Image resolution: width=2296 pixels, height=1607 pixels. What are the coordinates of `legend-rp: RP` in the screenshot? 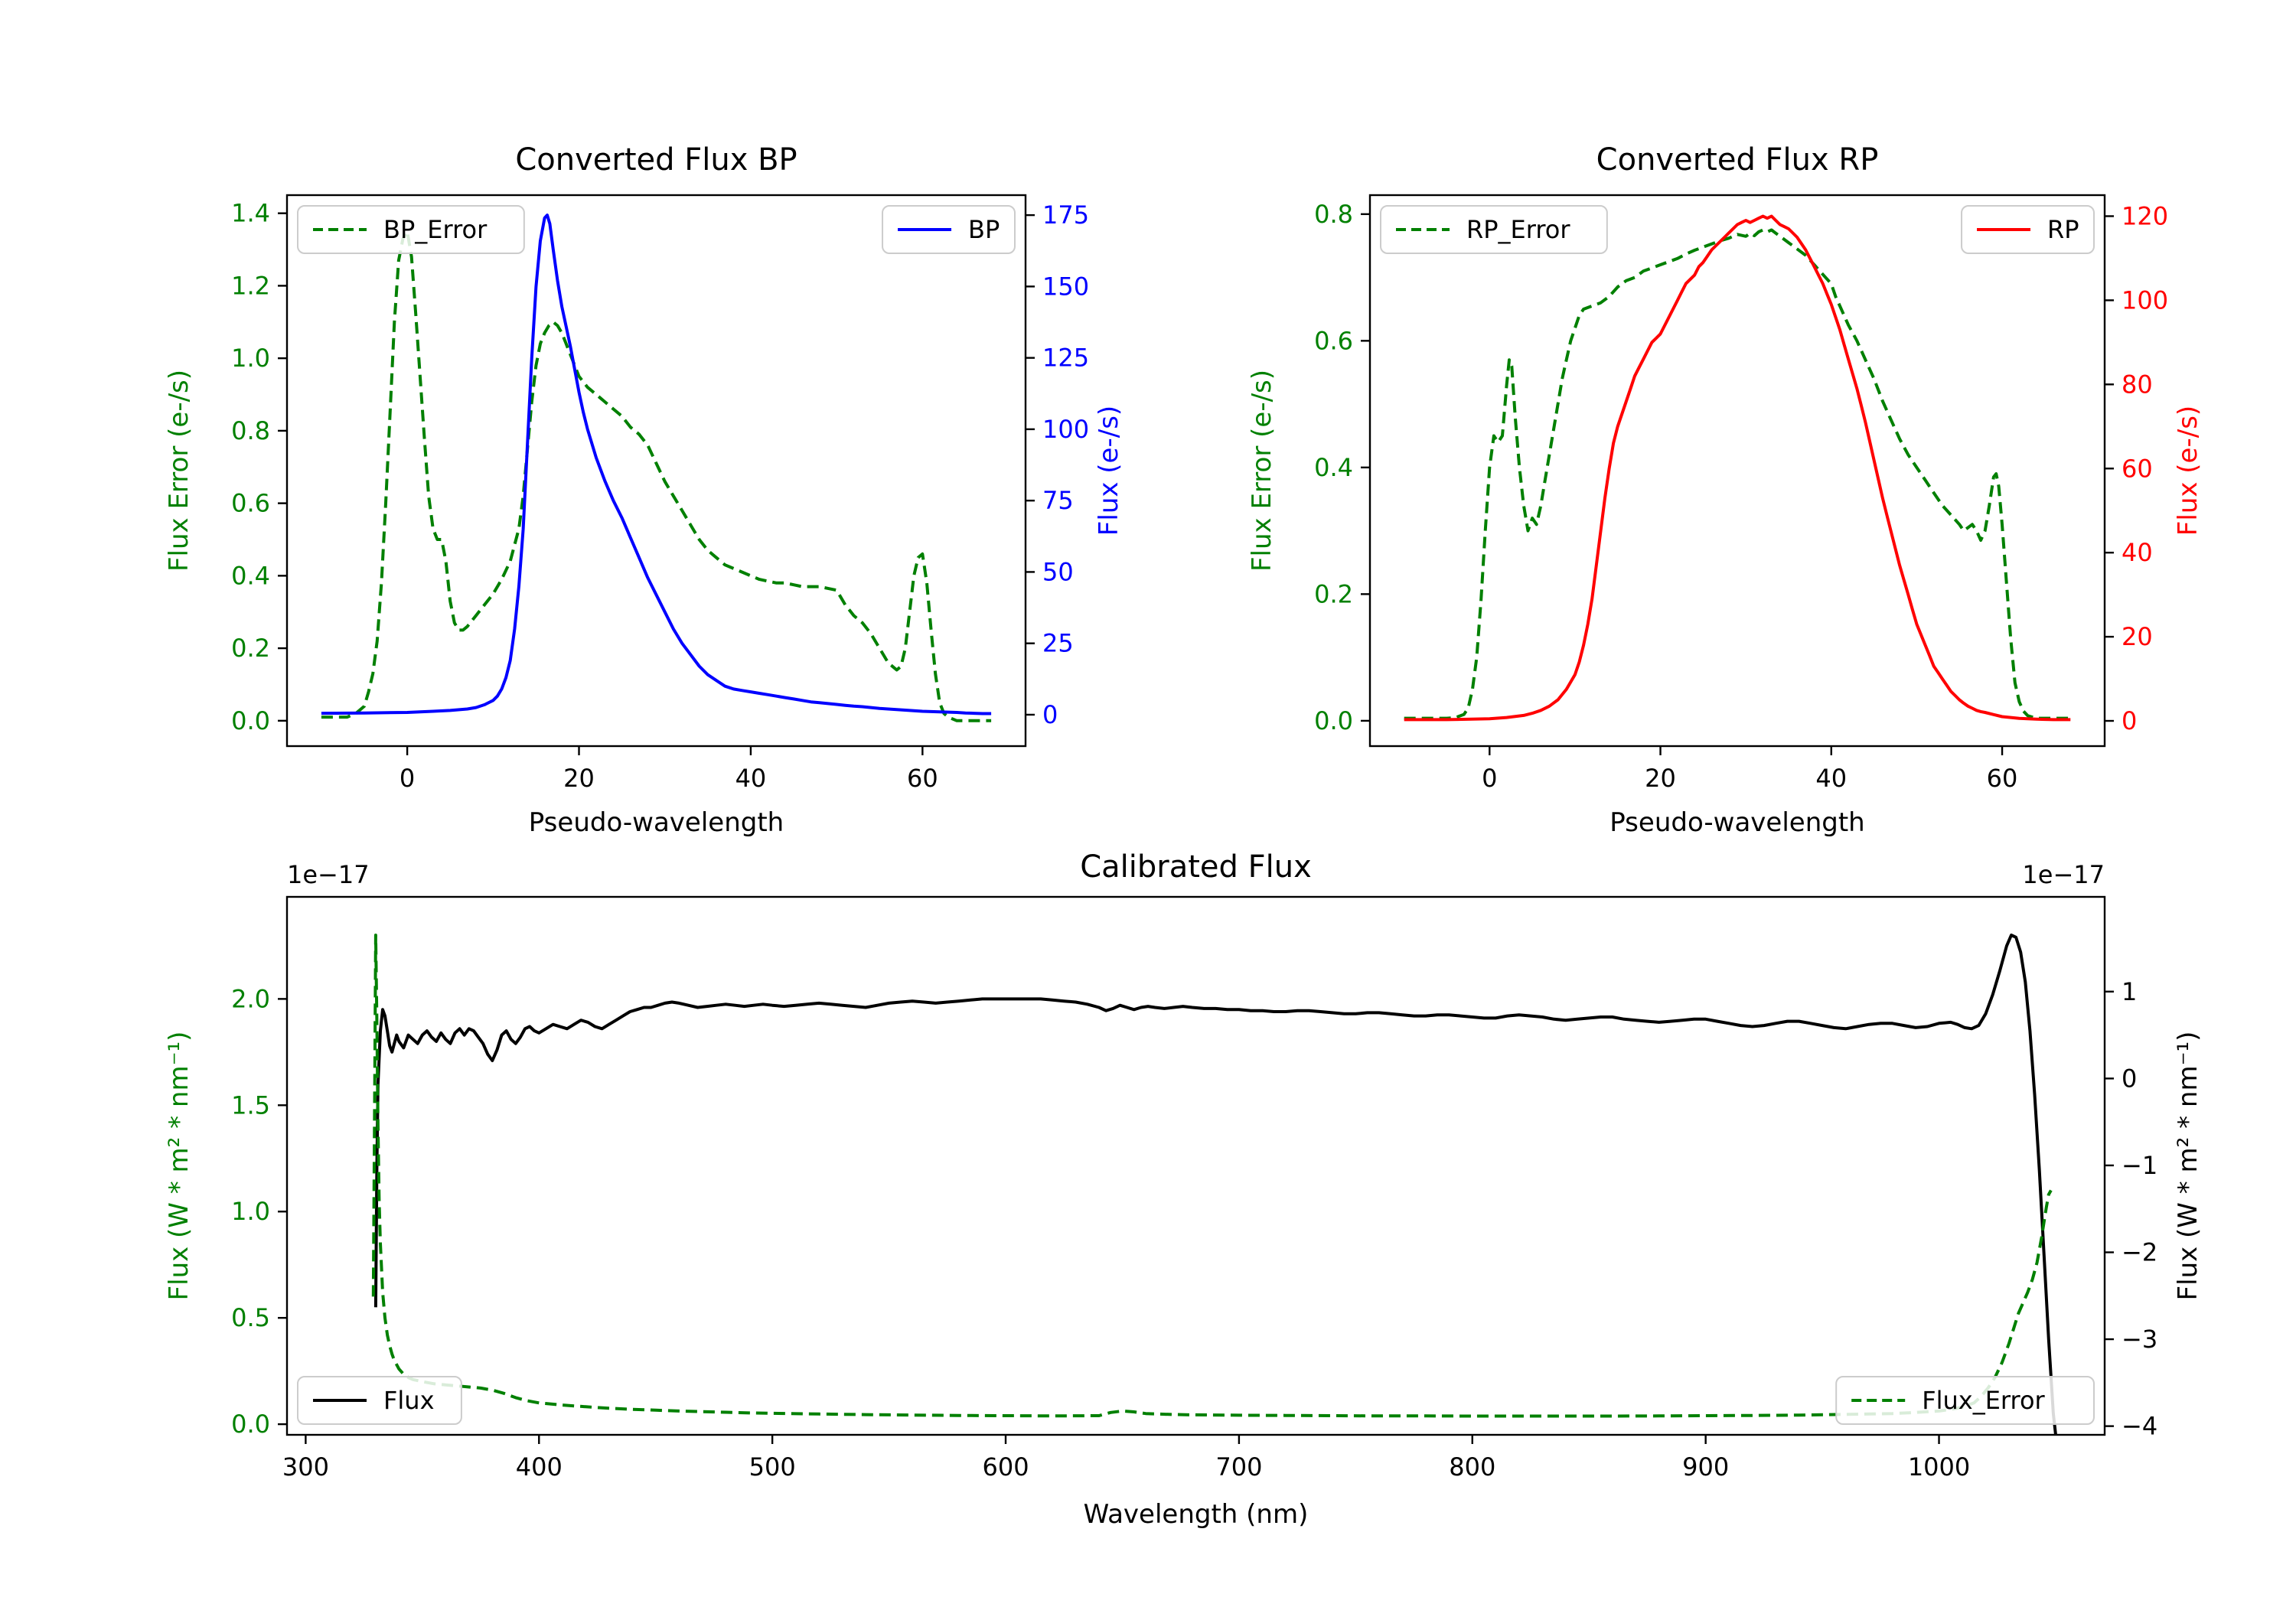 It's located at (2028, 229).